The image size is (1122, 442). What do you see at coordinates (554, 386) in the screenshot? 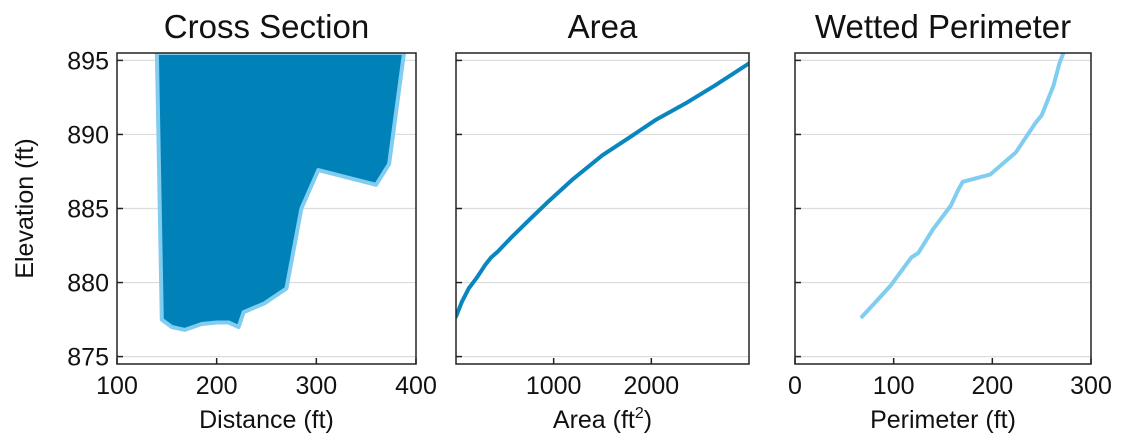
I see `x-tick-label: 1000` at bounding box center [554, 386].